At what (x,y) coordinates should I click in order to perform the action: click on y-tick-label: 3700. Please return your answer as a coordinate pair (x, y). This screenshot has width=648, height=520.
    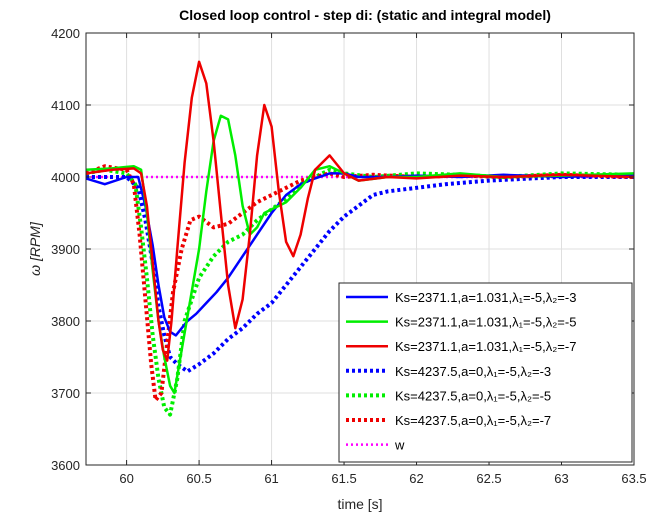
    Looking at the image, I should click on (65, 393).